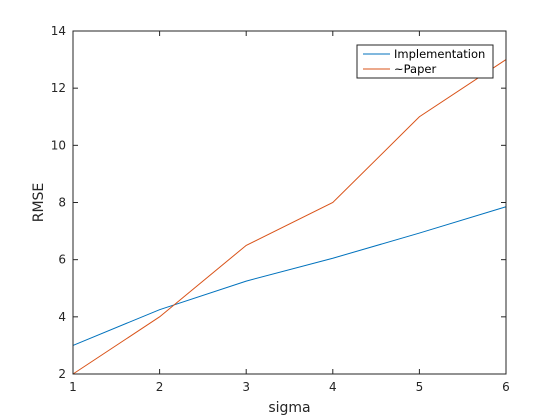 Image resolution: width=560 pixels, height=420 pixels. I want to click on x-tick-label: 4, so click(333, 387).